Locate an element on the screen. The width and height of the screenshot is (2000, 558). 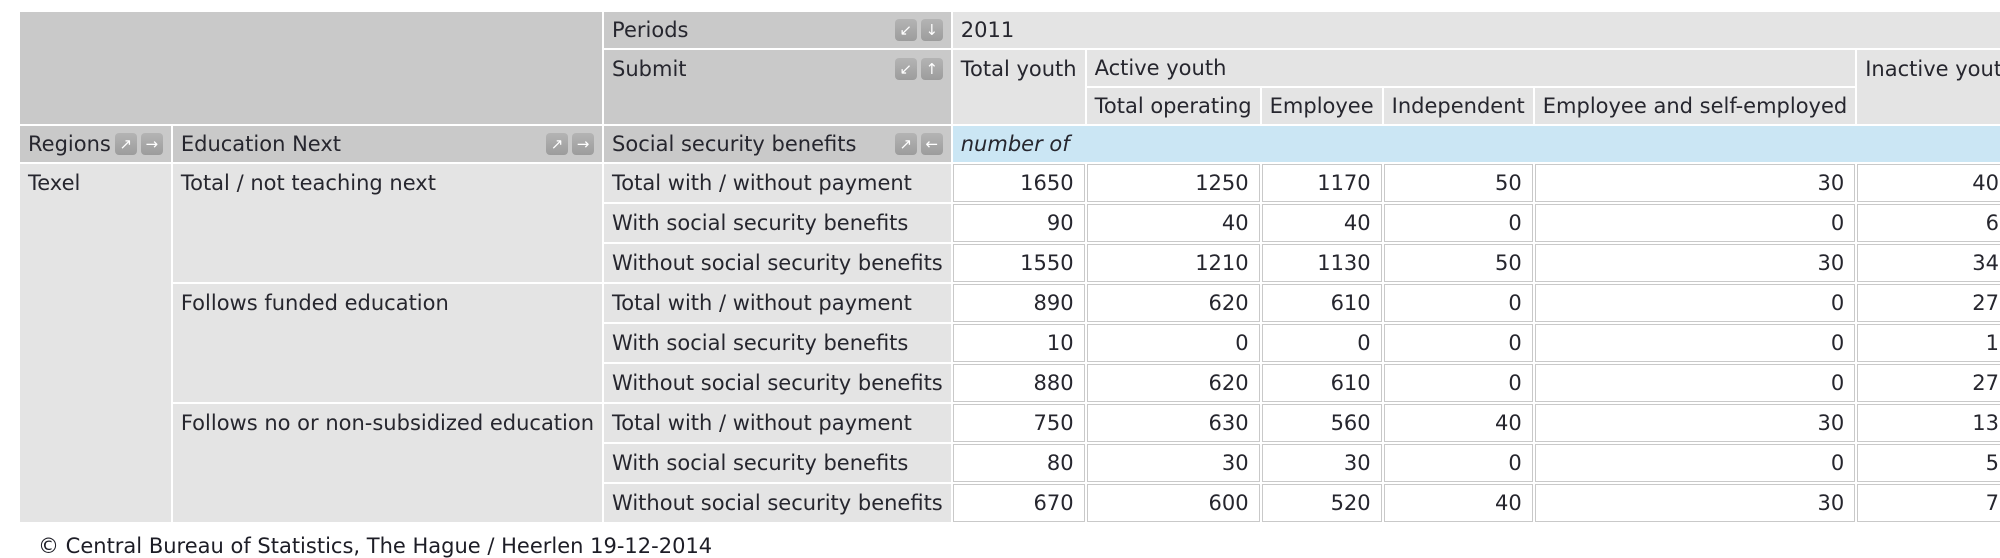
value-cell: 520 is located at coordinates (1321, 503).